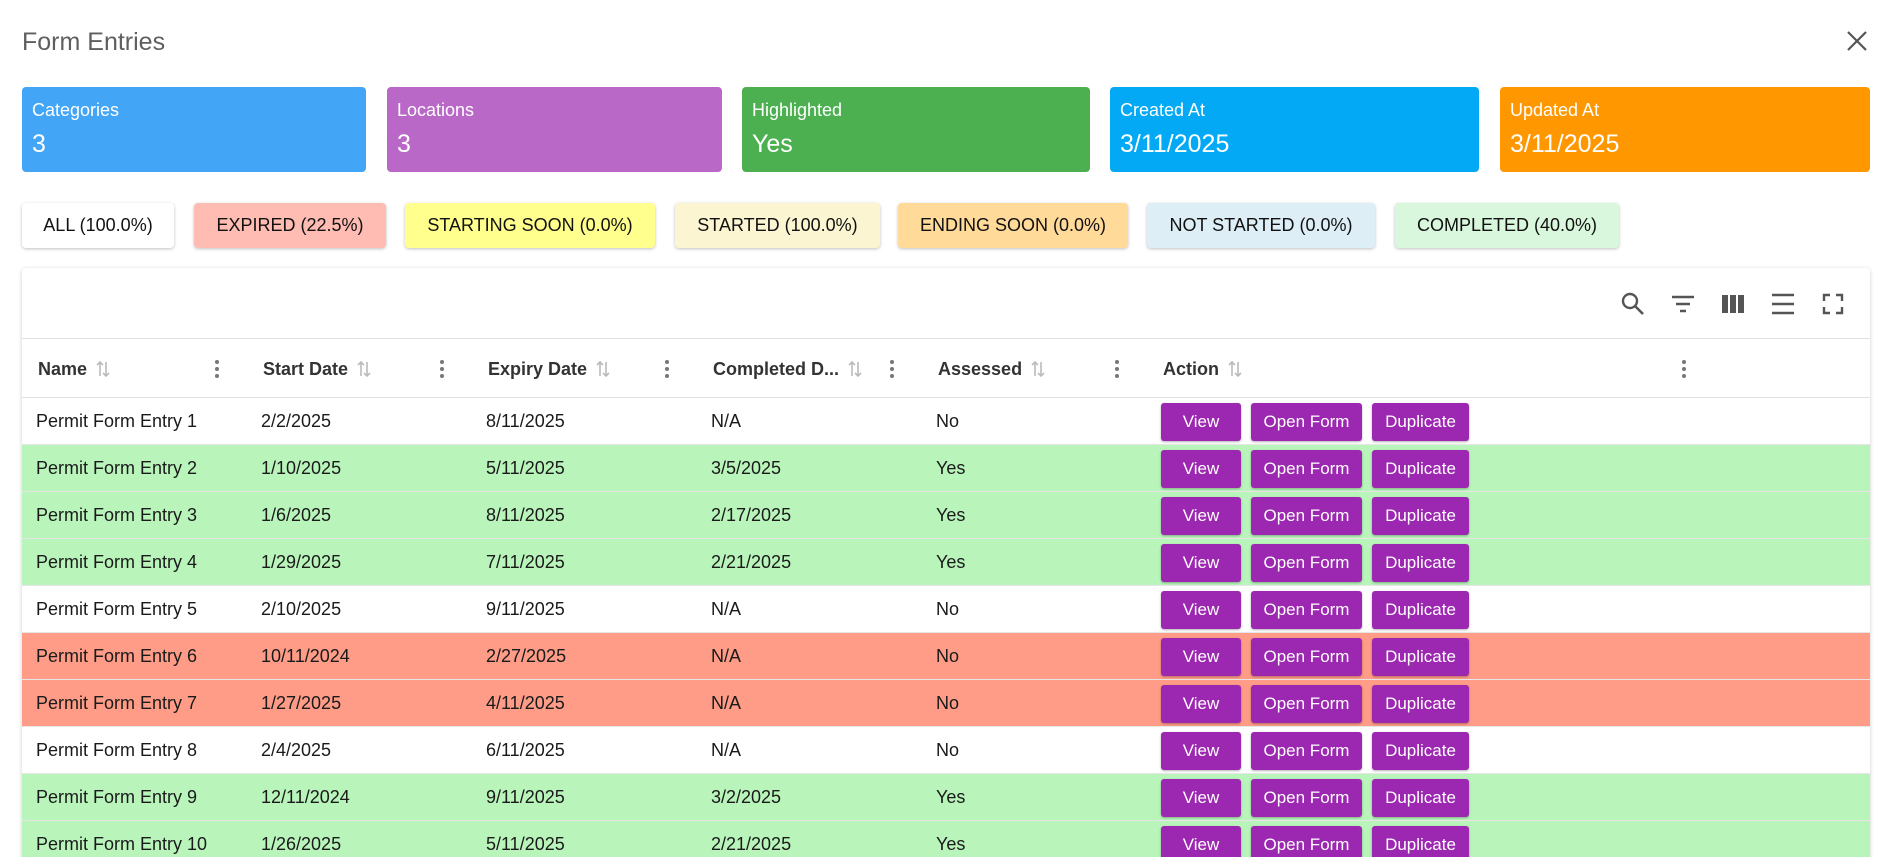 The image size is (1892, 857). Describe the element at coordinates (538, 368) in the screenshot. I see `column-header-label: Expiry Date` at that location.